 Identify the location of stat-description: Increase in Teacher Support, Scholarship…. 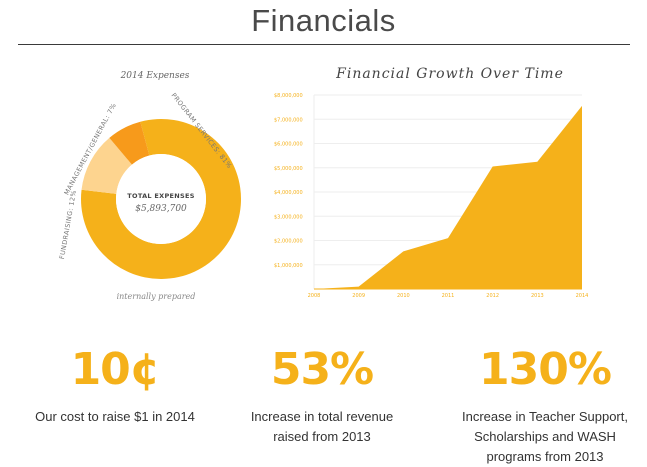
(545, 436).